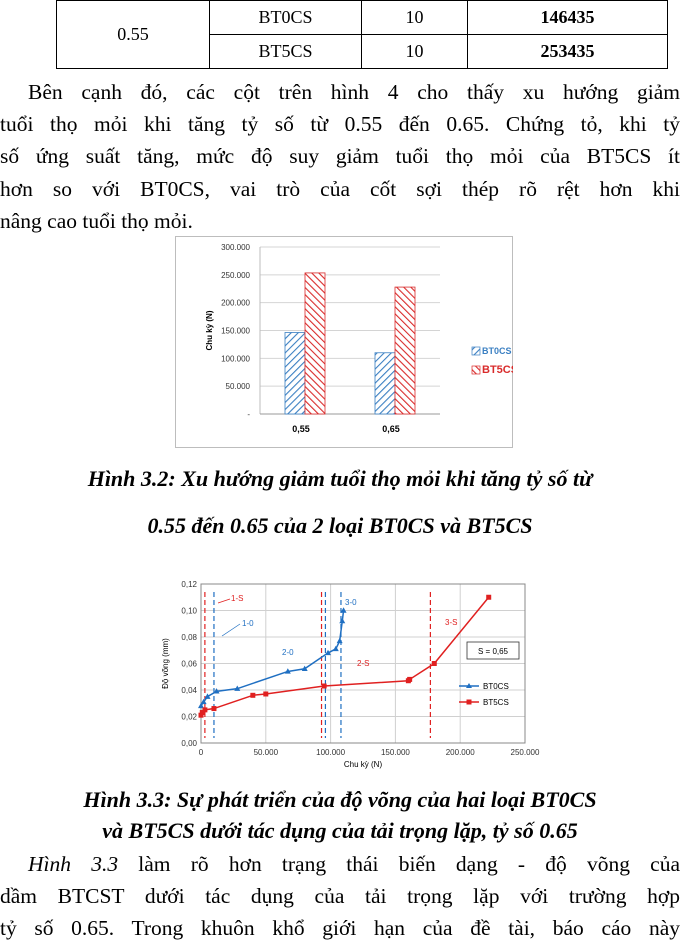 The width and height of the screenshot is (680, 945). Describe the element at coordinates (189, 690) in the screenshot. I see `y-tick-label: 0,04` at that location.